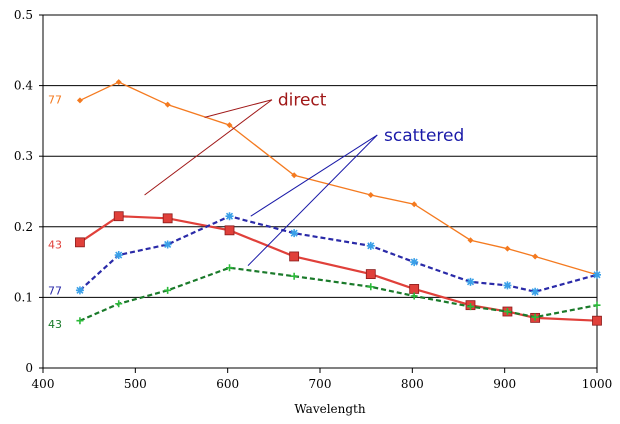 This screenshot has width=620, height=424. Describe the element at coordinates (23, 227) in the screenshot. I see `y-tick-label: 0.2` at that location.